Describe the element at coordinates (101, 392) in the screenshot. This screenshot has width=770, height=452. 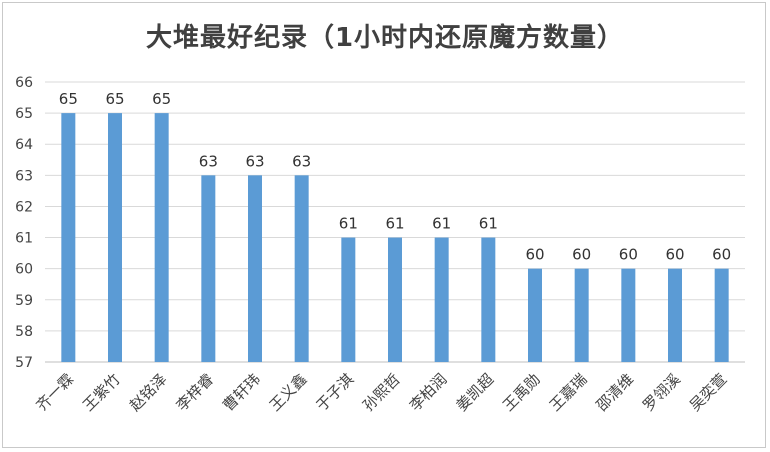
I see `x-tick-label: 王紫竹` at that location.